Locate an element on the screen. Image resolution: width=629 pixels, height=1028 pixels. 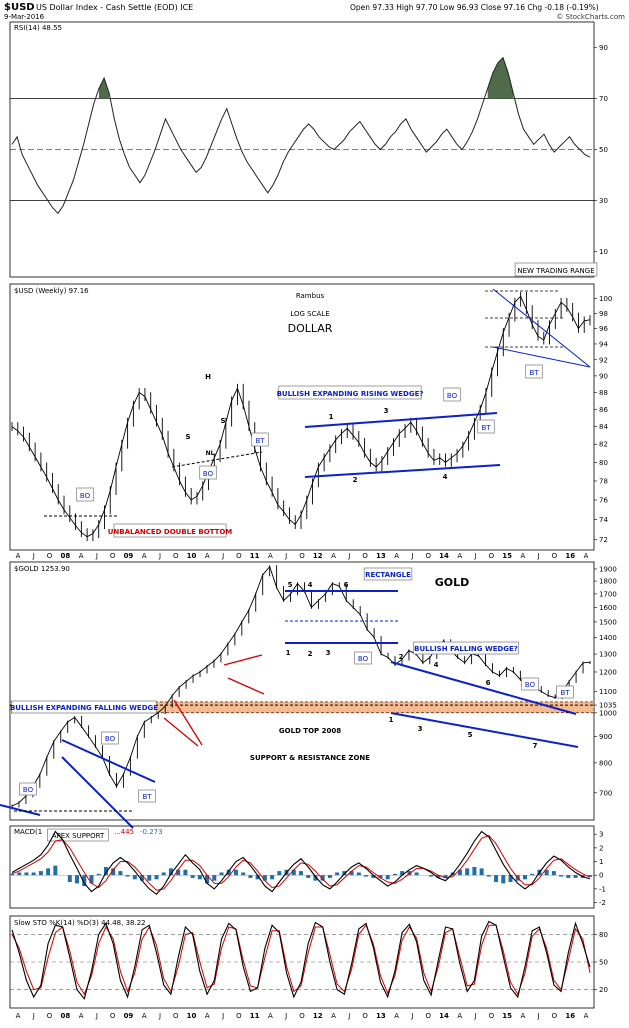
usd-ytick-label: 82 is located at coordinates (603, 445).